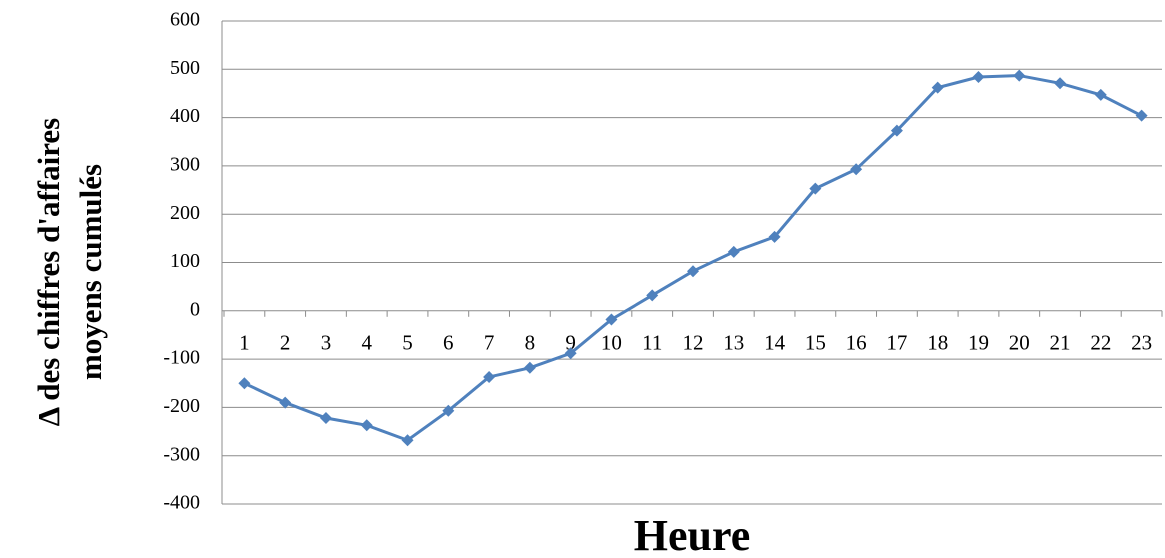  Describe the element at coordinates (1060, 343) in the screenshot. I see `x-tick-label: 21` at that location.